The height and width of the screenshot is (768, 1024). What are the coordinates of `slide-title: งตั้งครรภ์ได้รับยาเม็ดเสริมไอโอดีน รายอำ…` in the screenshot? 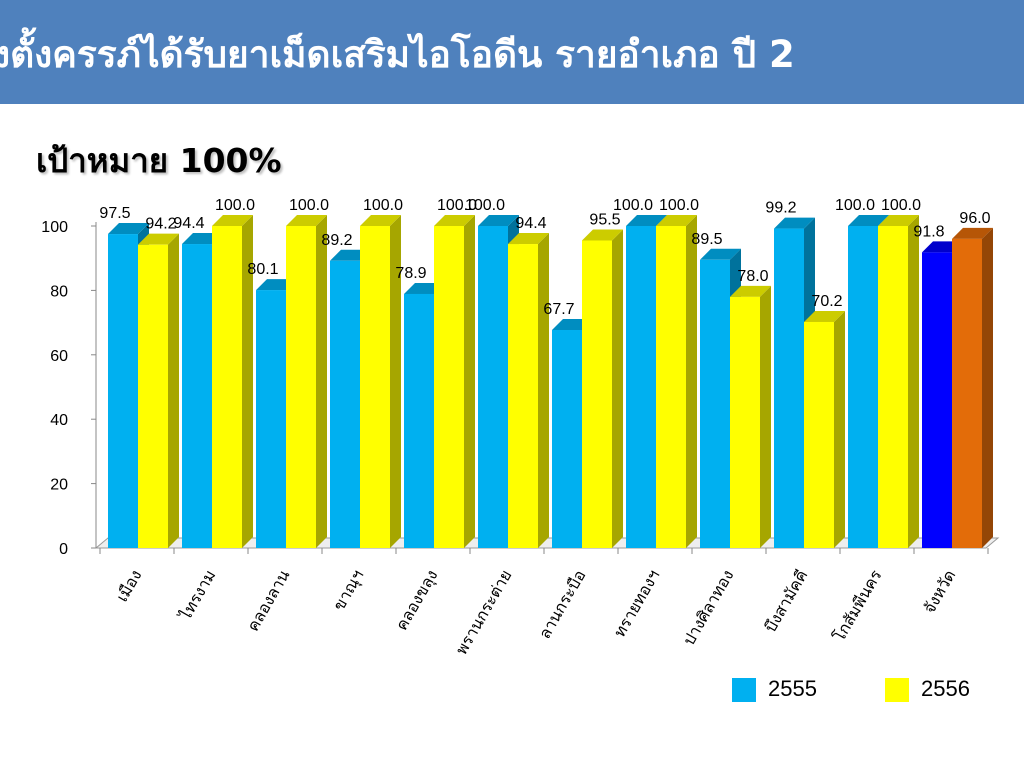 It's located at (397, 54).